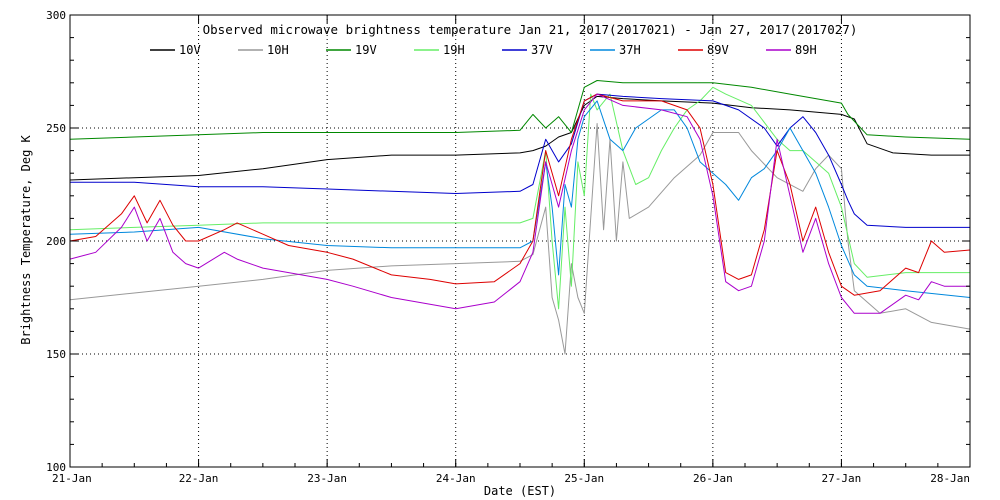  What do you see at coordinates (718, 50) in the screenshot?
I see `legend-label-89v: 89V` at bounding box center [718, 50].